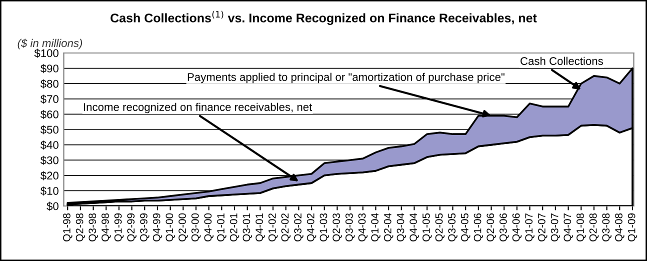 The width and height of the screenshot is (647, 261). I want to click on x-tick-label: Q2-05, so click(440, 227).